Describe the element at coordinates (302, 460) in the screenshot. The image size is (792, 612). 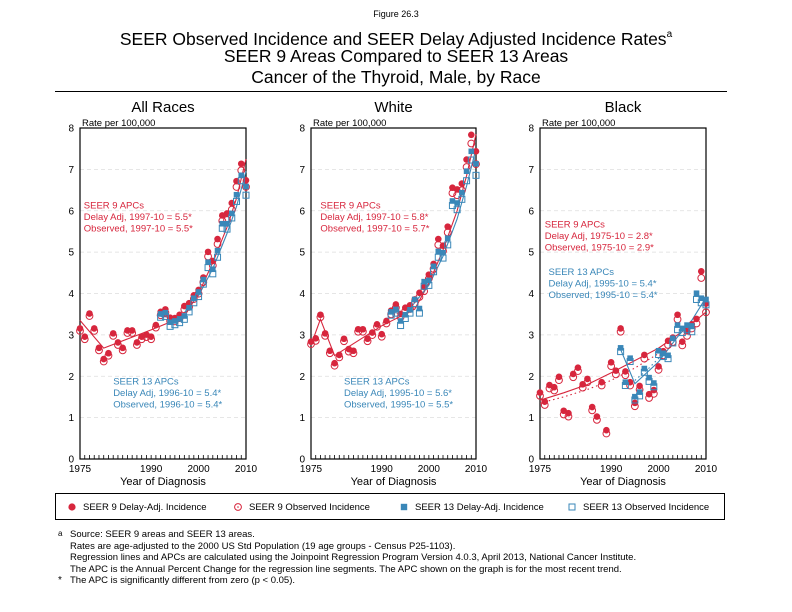
I see `y-tick-label: 0` at that location.